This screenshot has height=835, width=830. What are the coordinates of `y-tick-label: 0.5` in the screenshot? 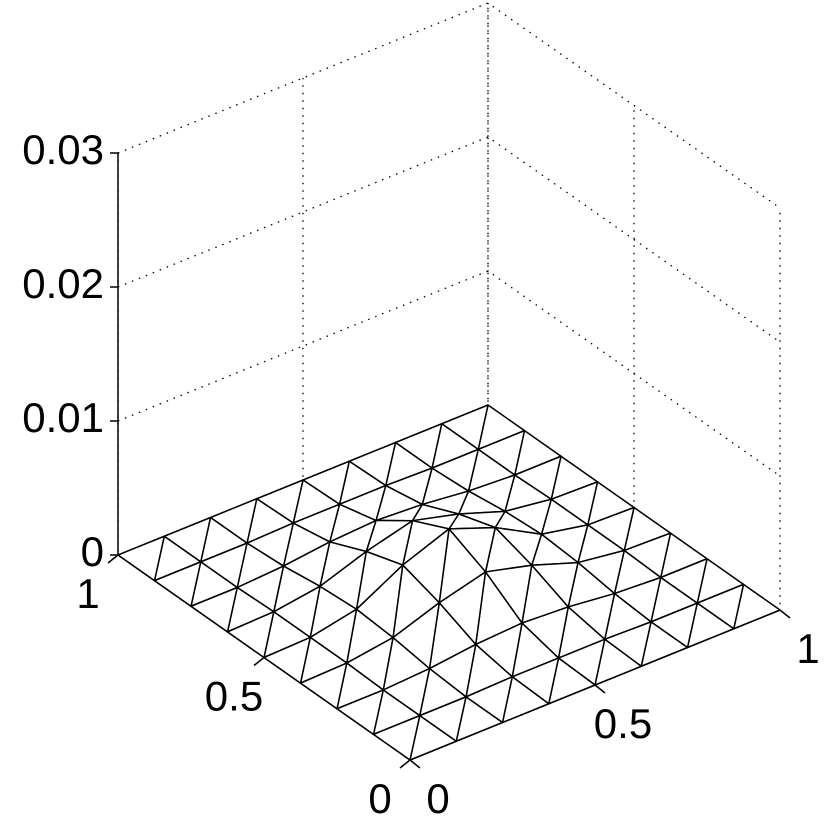 It's located at (234, 696).